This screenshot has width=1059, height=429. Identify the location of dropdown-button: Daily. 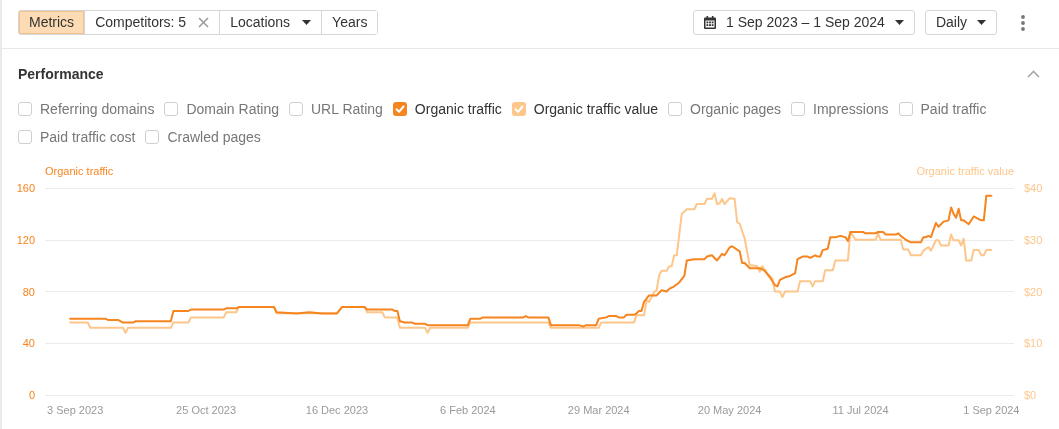
(960, 22).